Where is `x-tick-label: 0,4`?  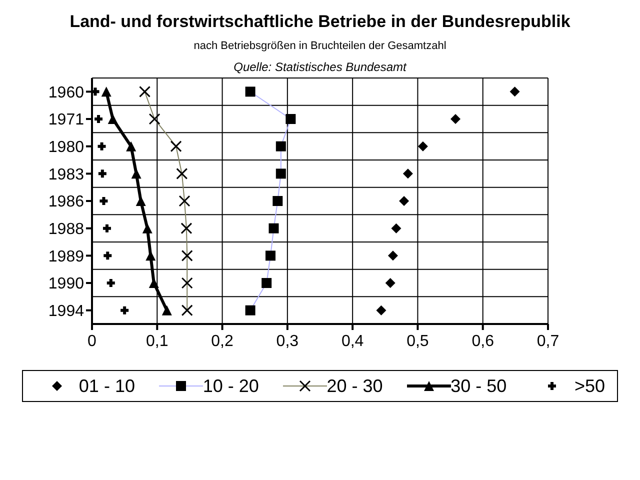
x-tick-label: 0,4 is located at coordinates (352, 341).